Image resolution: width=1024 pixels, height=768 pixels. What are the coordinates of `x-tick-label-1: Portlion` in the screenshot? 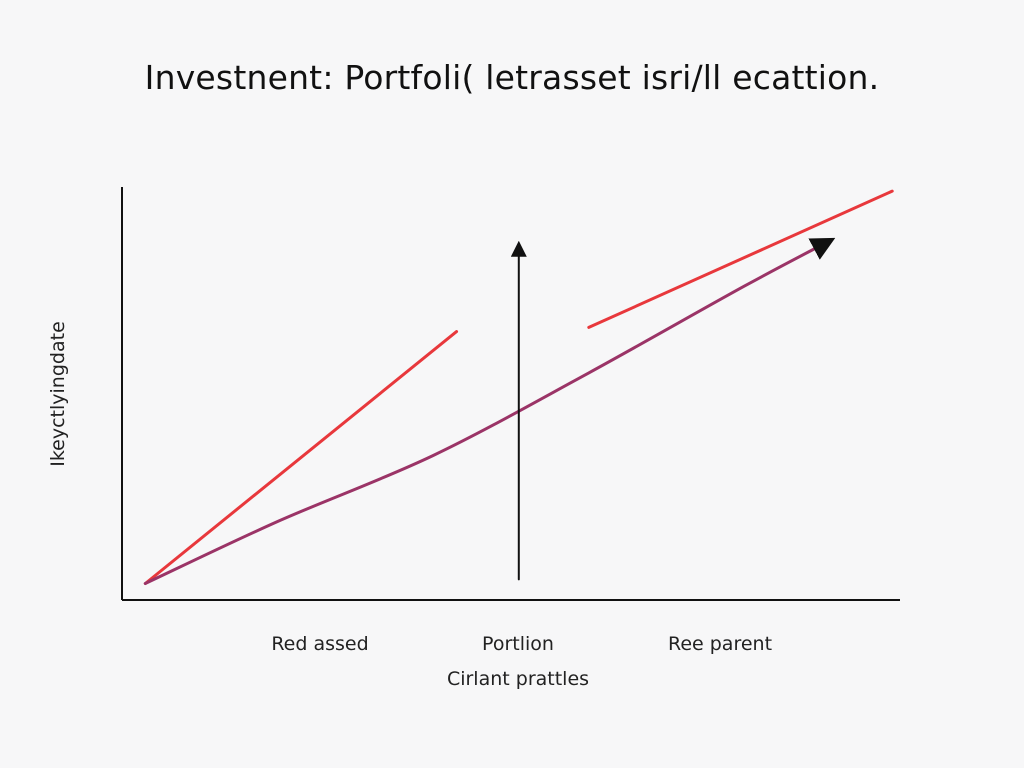 It's located at (518, 644).